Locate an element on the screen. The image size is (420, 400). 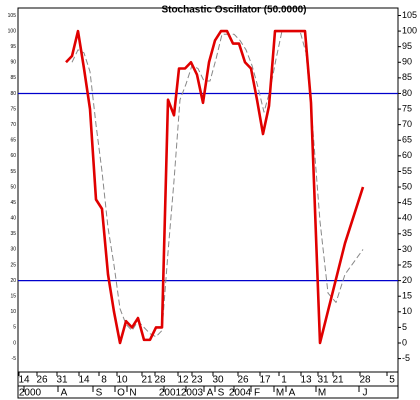
y-tick-label-left: 50 is located at coordinates (13, 187).